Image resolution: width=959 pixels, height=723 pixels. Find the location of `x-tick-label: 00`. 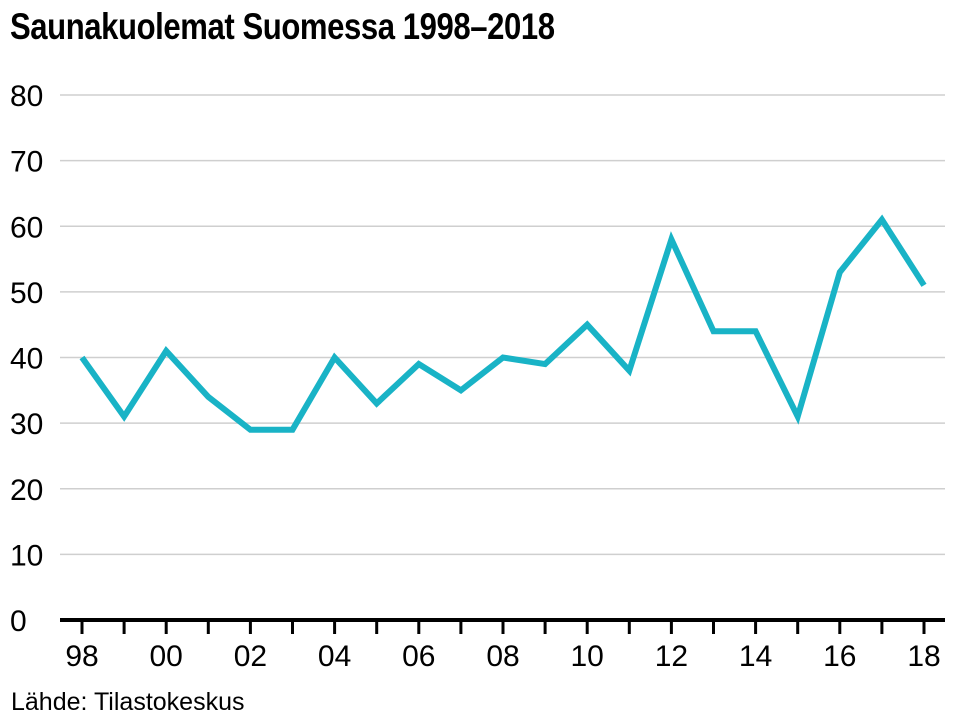

x-tick-label: 00 is located at coordinates (166, 656).